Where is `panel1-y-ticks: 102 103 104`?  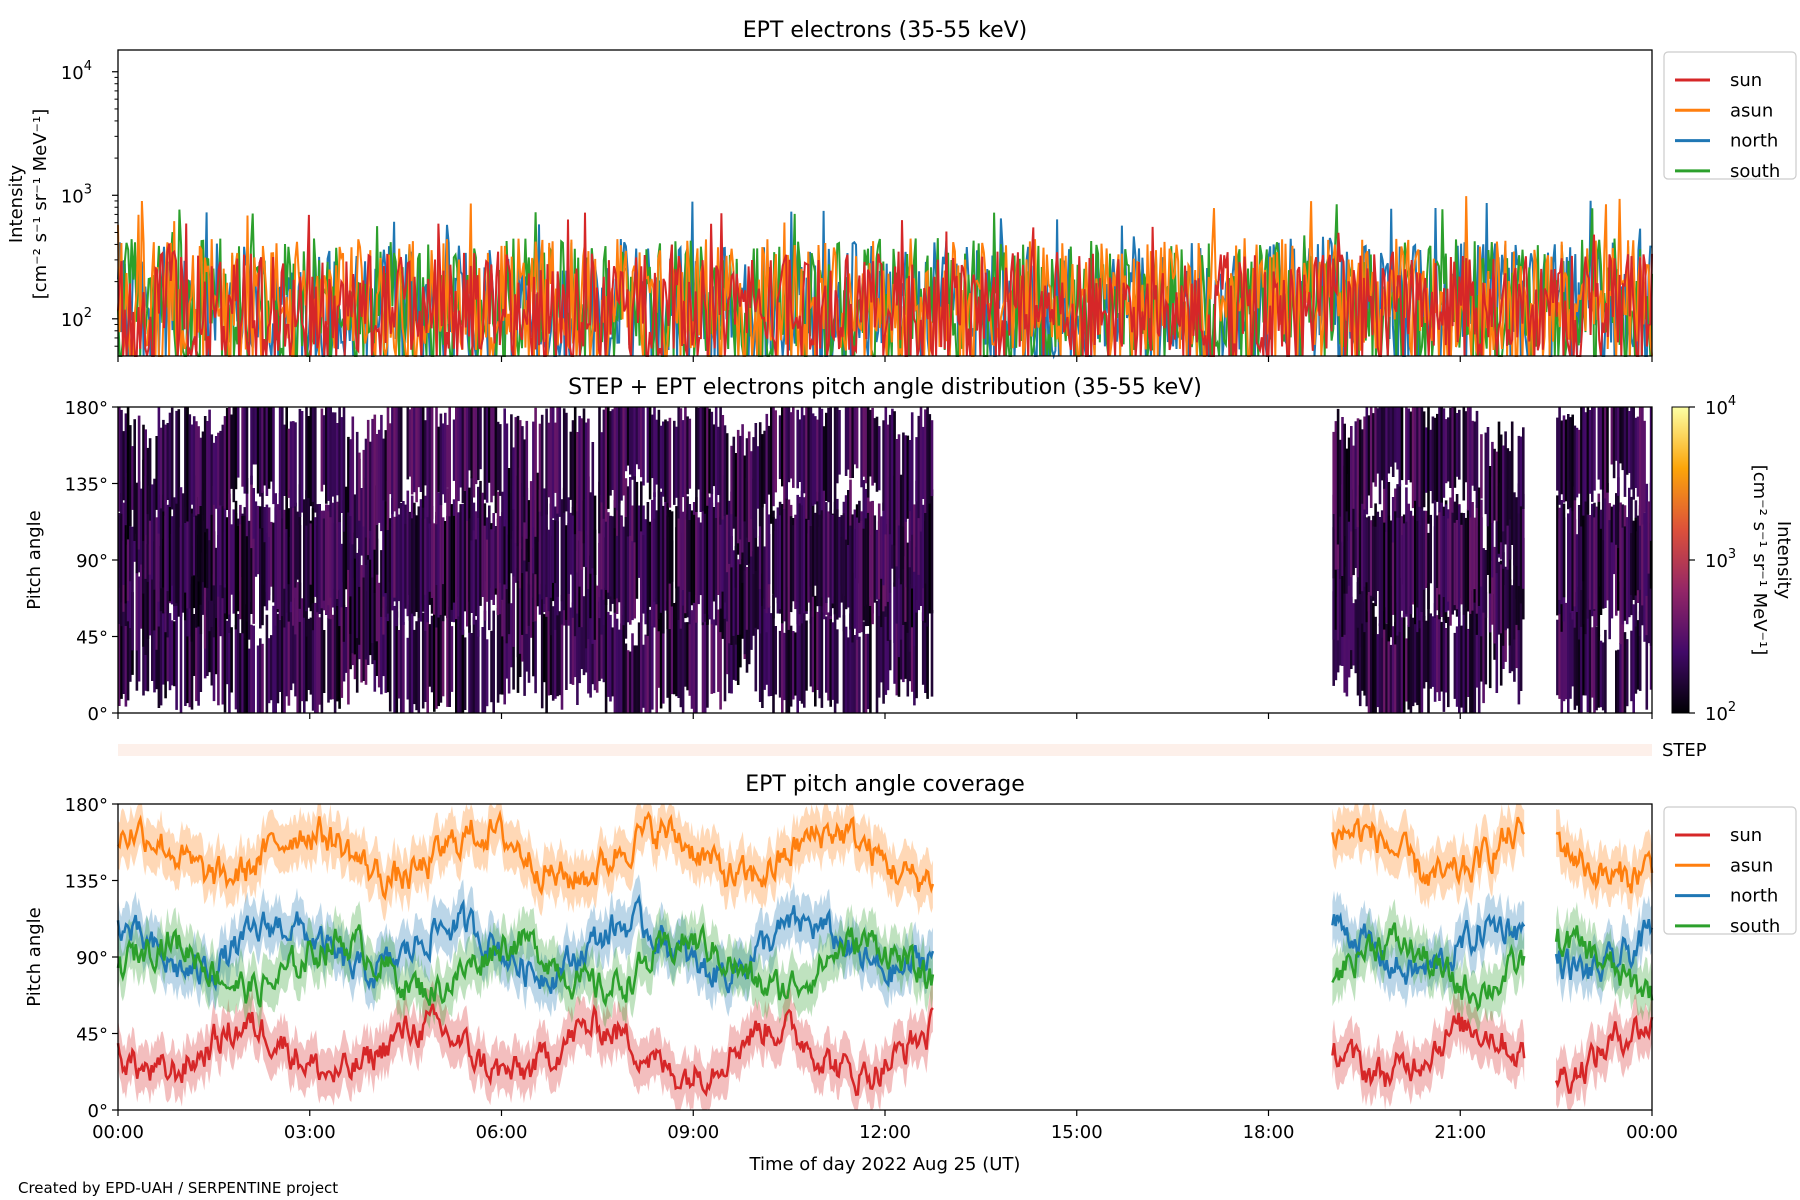 panel1-y-ticks: 102 103 104 is located at coordinates (89, 203).